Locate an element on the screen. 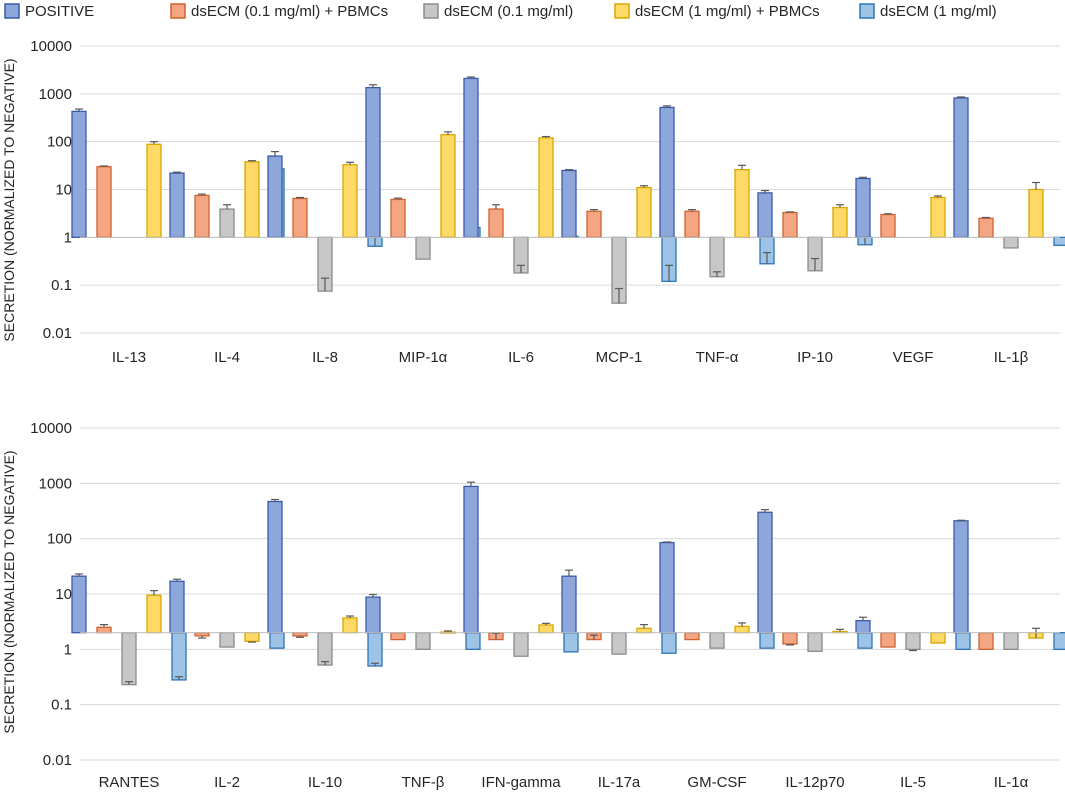 This screenshot has width=1065, height=793. bar-il-6-dsecm-1-mg-ml-pbmcs is located at coordinates (546, 187).